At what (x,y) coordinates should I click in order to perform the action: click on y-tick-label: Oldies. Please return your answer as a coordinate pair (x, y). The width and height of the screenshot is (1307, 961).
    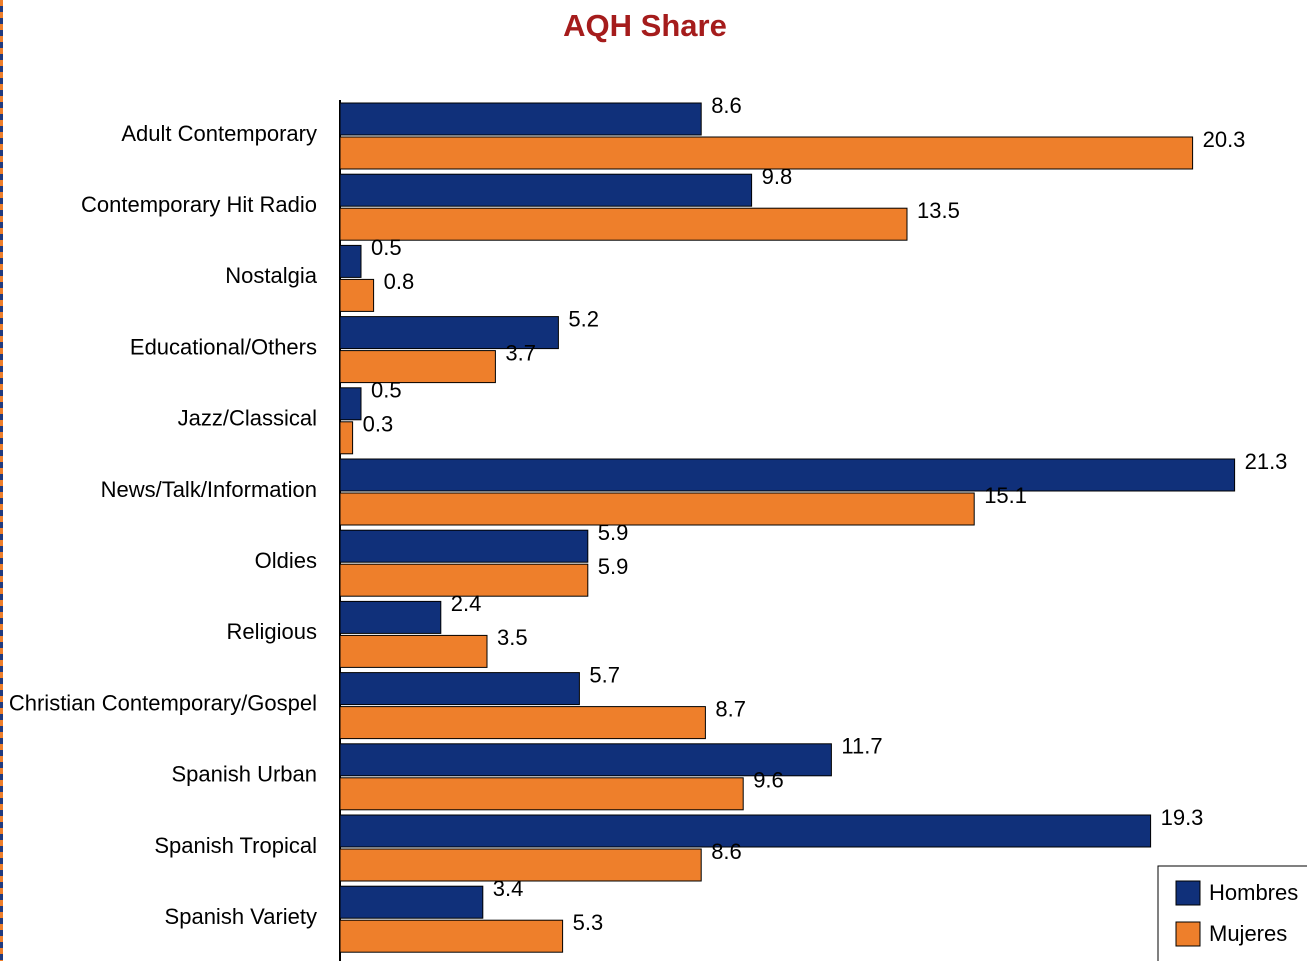
    Looking at the image, I should click on (286, 560).